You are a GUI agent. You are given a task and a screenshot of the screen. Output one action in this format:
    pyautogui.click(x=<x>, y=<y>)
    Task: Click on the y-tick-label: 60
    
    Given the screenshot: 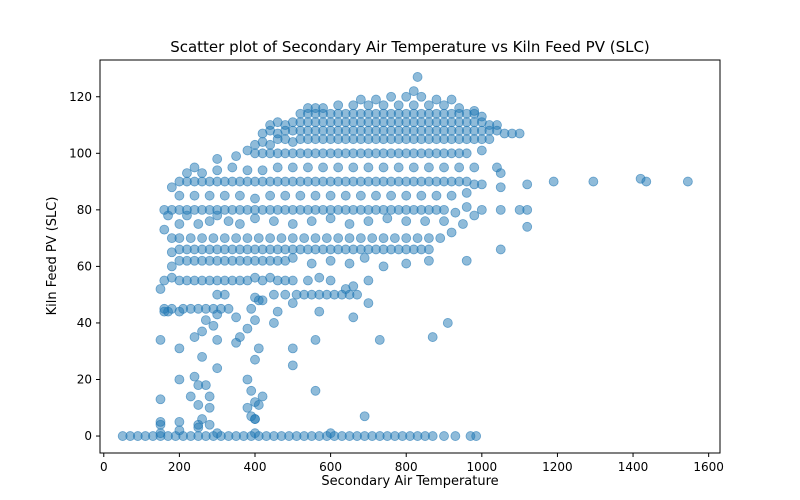 What is the action you would take?
    pyautogui.click(x=84, y=266)
    